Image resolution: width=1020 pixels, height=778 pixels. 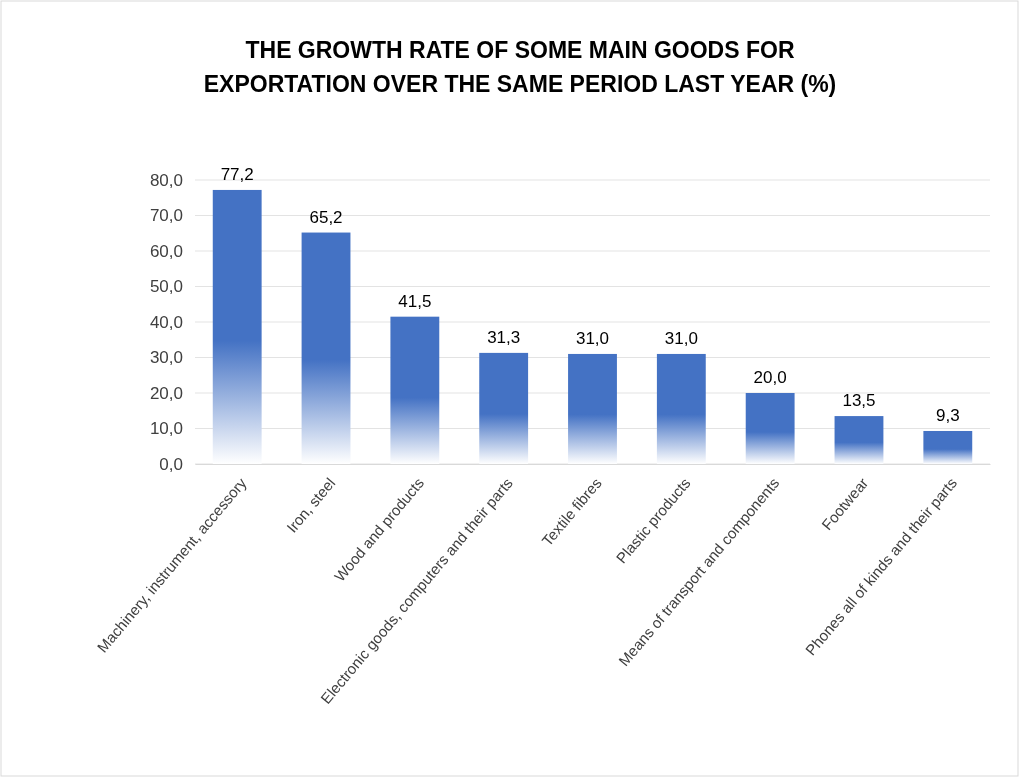 I want to click on y-tick-label: 70,0, so click(x=166, y=216).